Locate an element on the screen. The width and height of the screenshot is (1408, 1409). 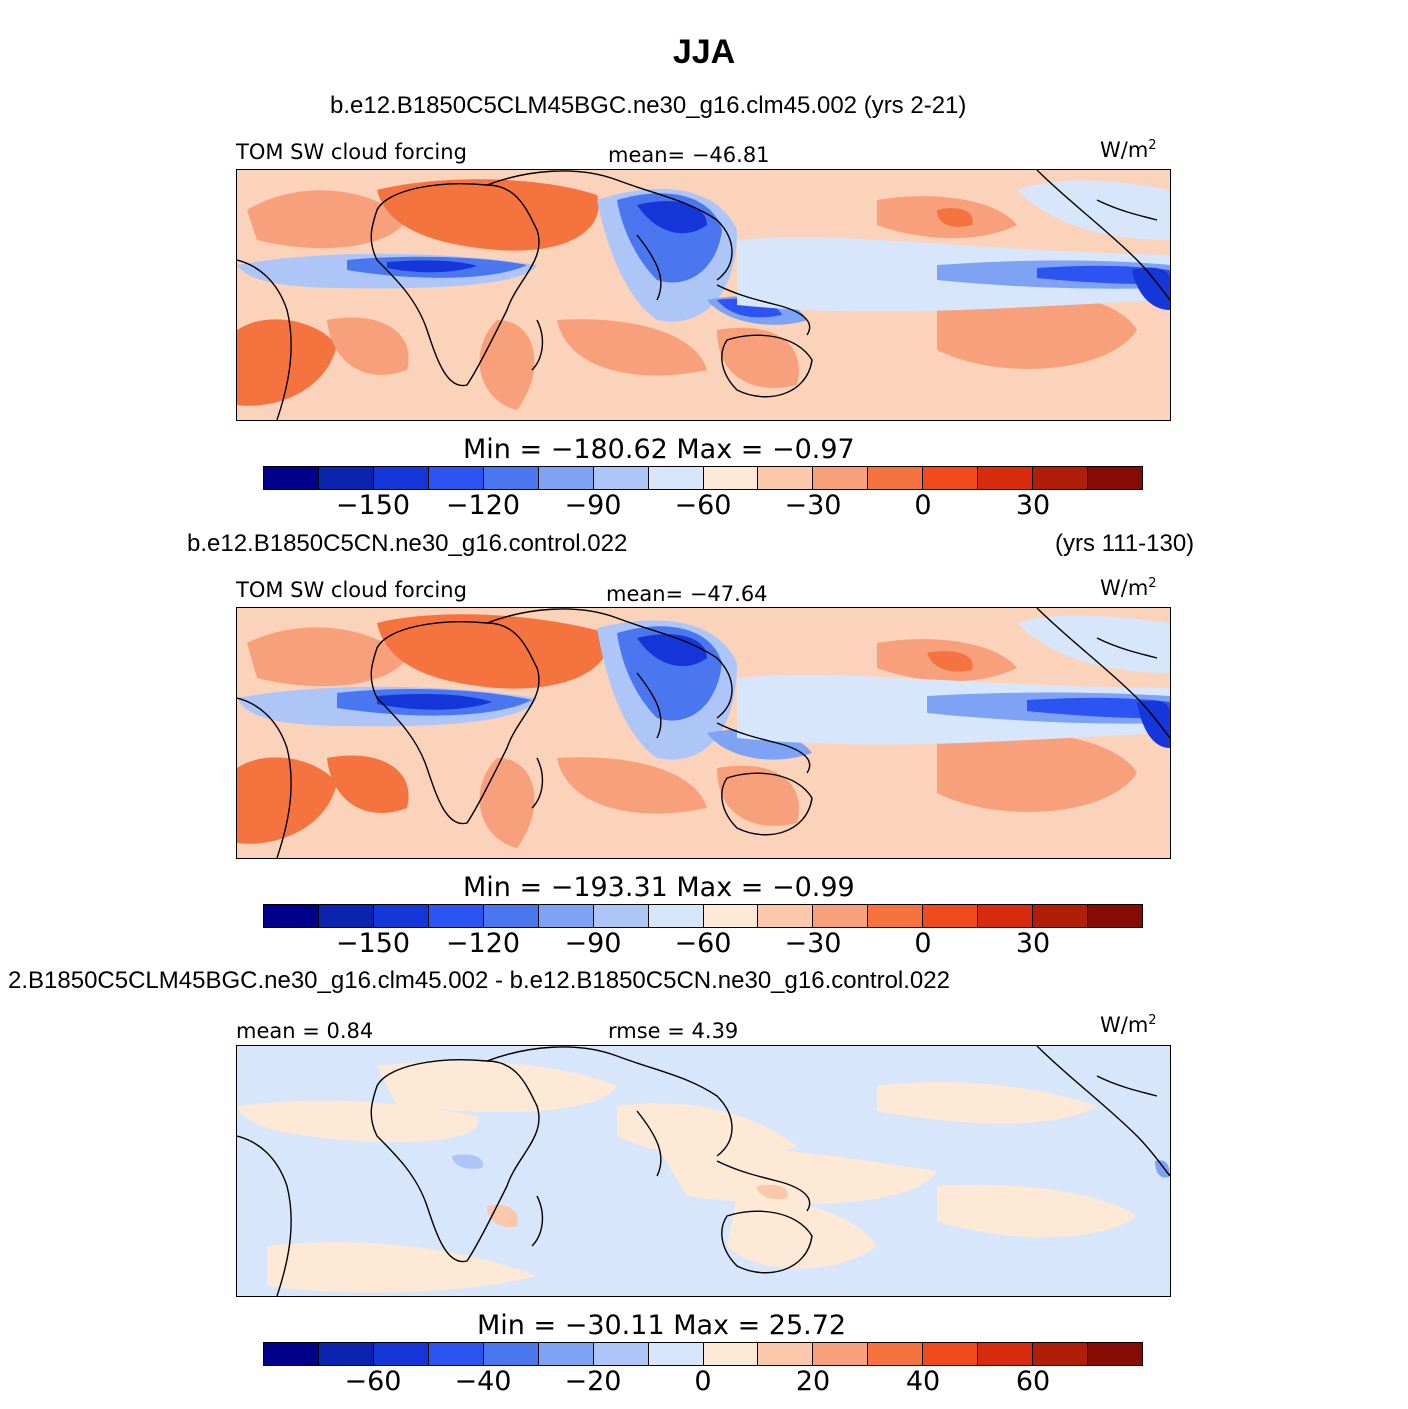
panel2-units-exp: 2 is located at coordinates (1152, 583).